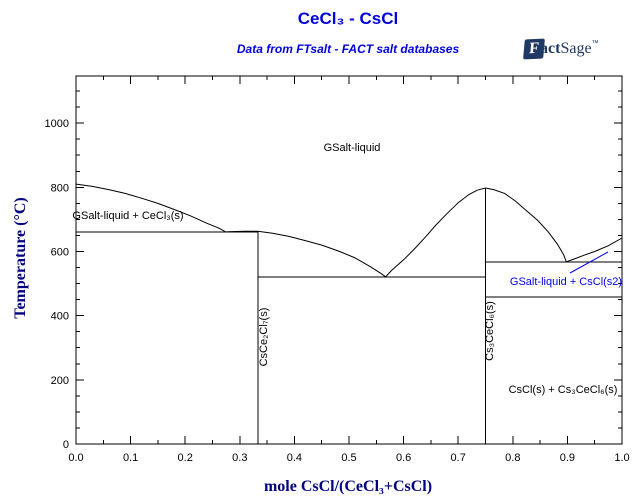 The width and height of the screenshot is (640, 504). Describe the element at coordinates (294, 458) in the screenshot. I see `x-tick-label: 0.4` at that location.